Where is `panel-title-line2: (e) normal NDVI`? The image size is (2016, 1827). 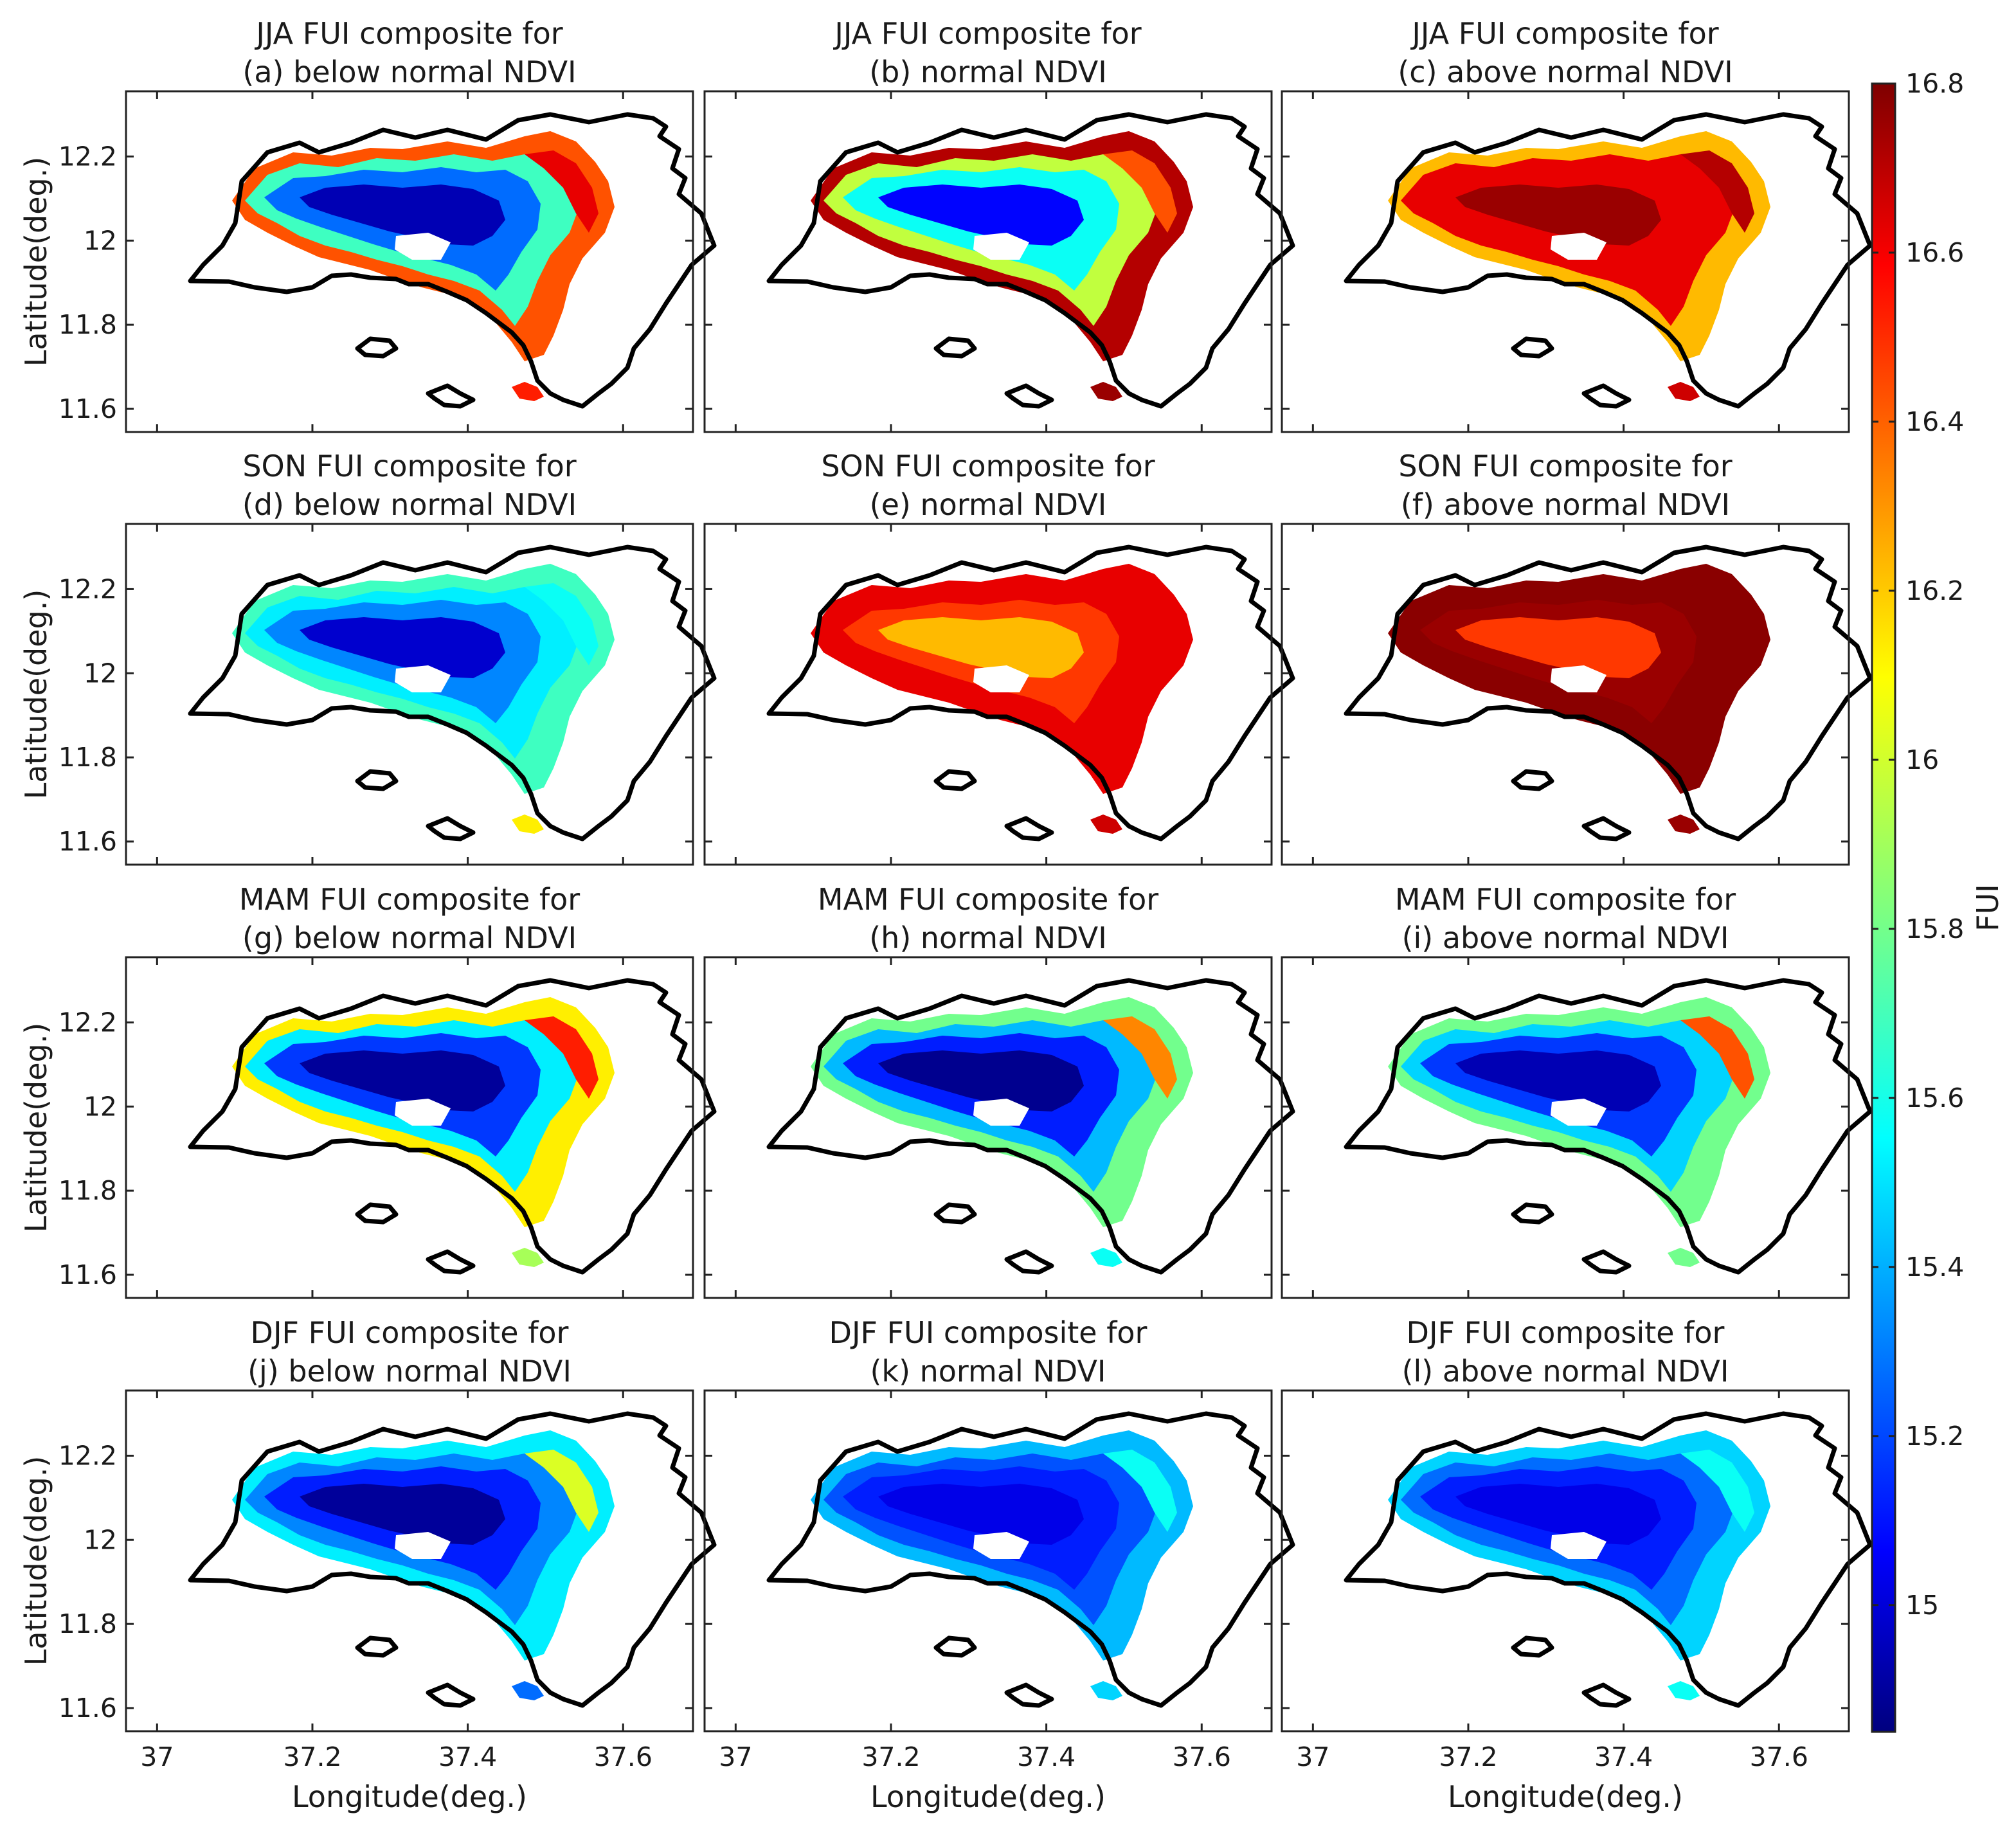
panel-title-line2: (e) normal NDVI is located at coordinates (989, 505).